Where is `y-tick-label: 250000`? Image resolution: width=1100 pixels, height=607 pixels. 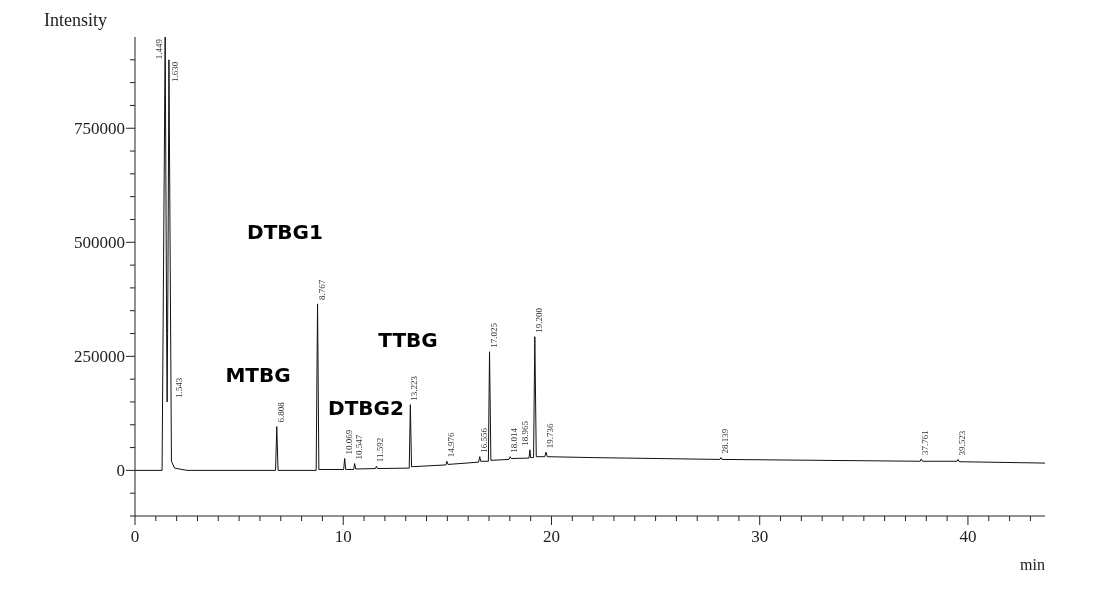
y-tick-label: 250000 is located at coordinates (99, 357).